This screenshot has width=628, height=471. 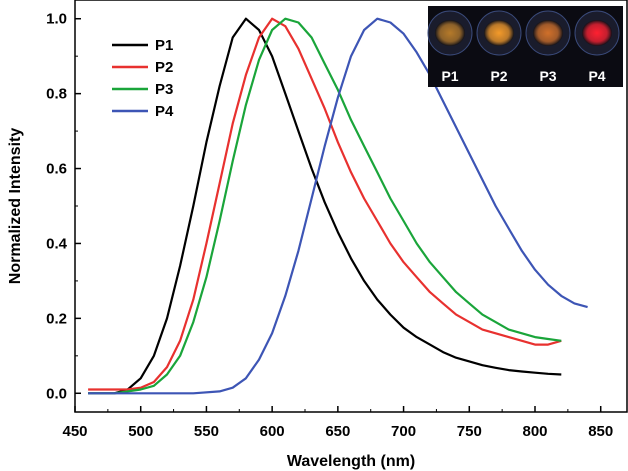 I want to click on legend-label: P3, so click(x=164, y=89).